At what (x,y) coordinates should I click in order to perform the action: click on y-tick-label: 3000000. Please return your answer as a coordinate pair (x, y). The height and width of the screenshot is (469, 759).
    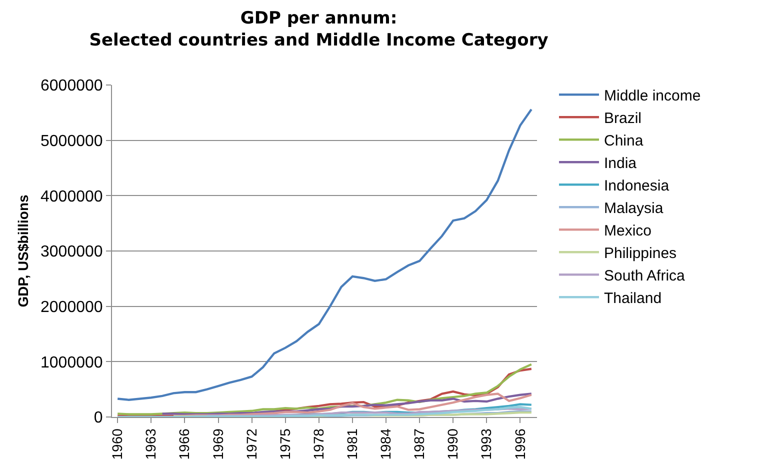
    Looking at the image, I should click on (71, 252).